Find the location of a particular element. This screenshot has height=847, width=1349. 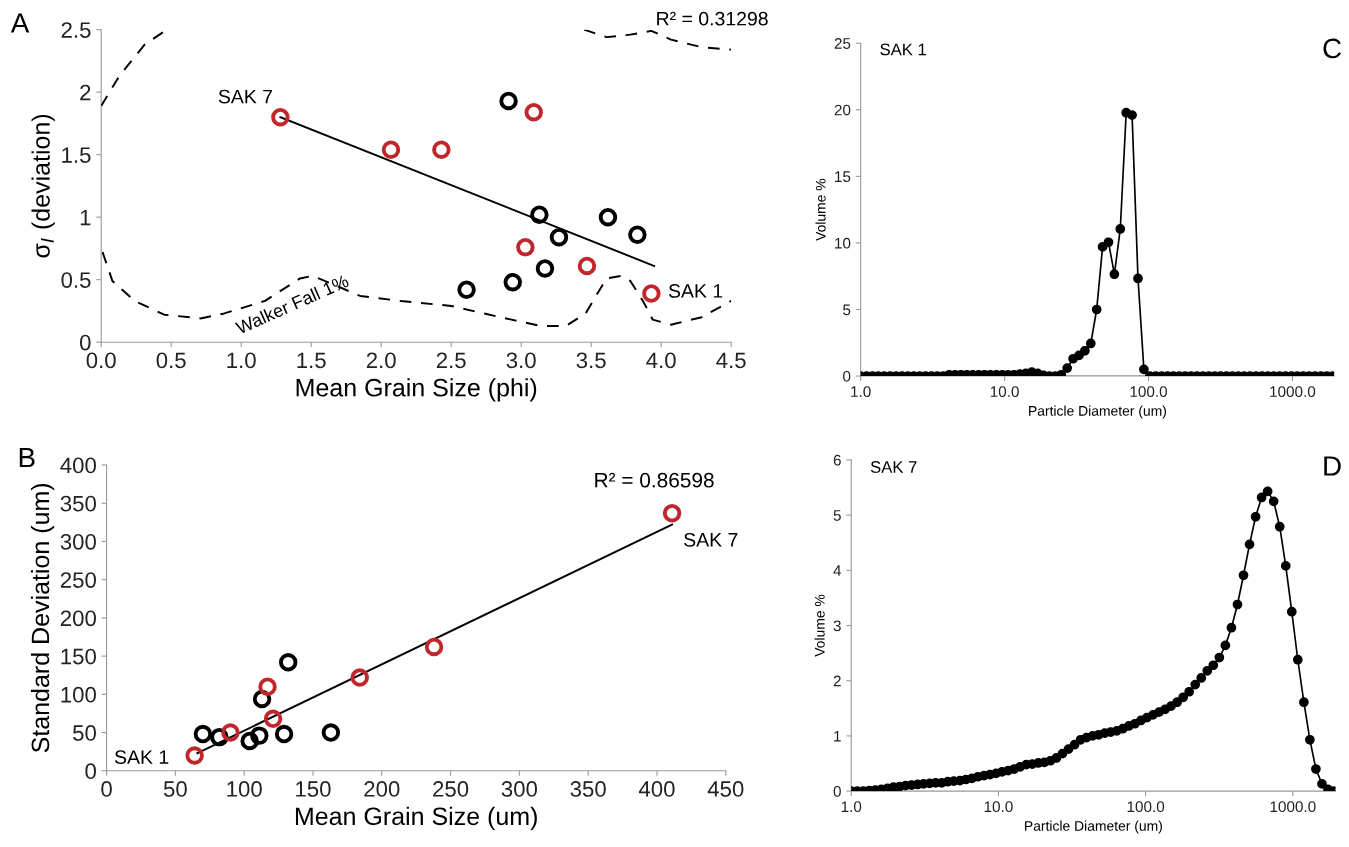

y-tick-label: 1.5 is located at coordinates (76, 155).